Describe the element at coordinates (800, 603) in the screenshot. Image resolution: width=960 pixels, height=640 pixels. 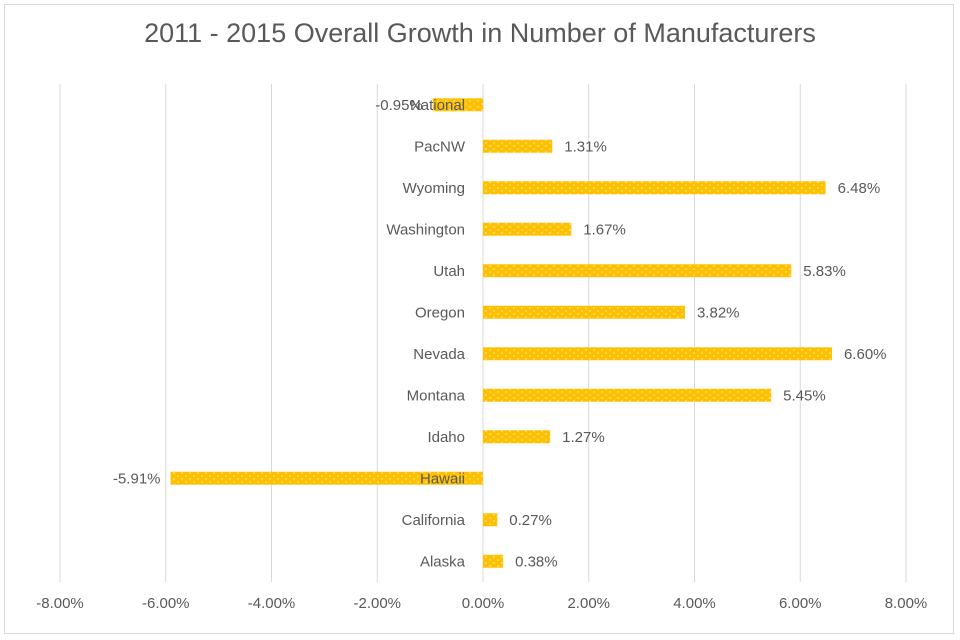
I see `x-tick-label: 6.00%` at that location.